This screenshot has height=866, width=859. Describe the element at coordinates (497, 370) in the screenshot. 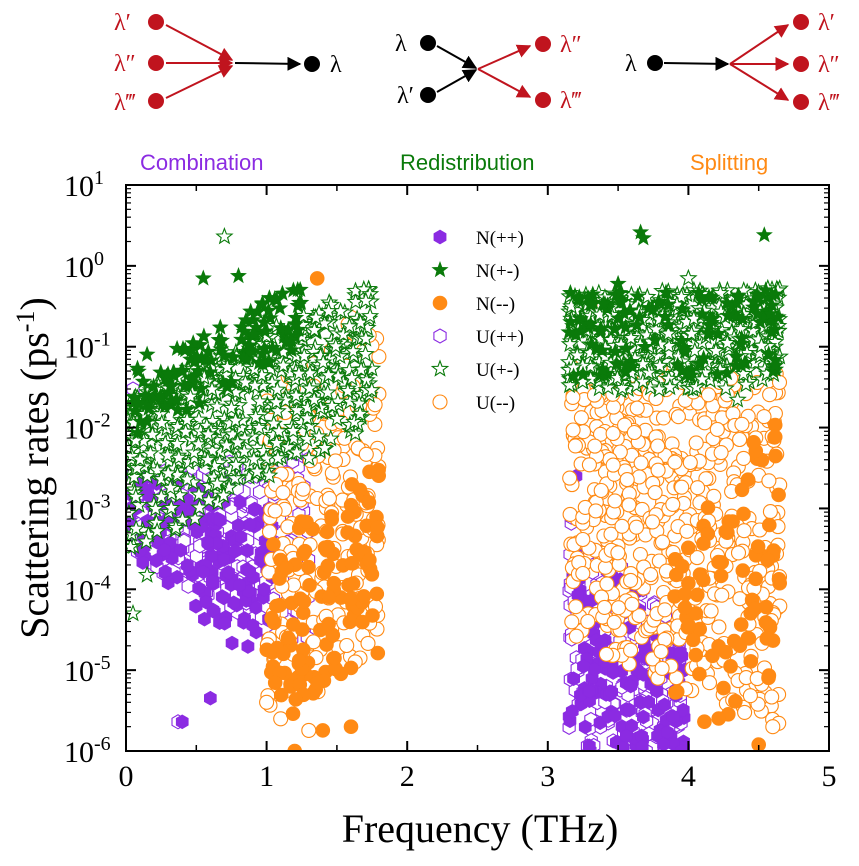

I see `legend-label-upm: U(+-)` at that location.